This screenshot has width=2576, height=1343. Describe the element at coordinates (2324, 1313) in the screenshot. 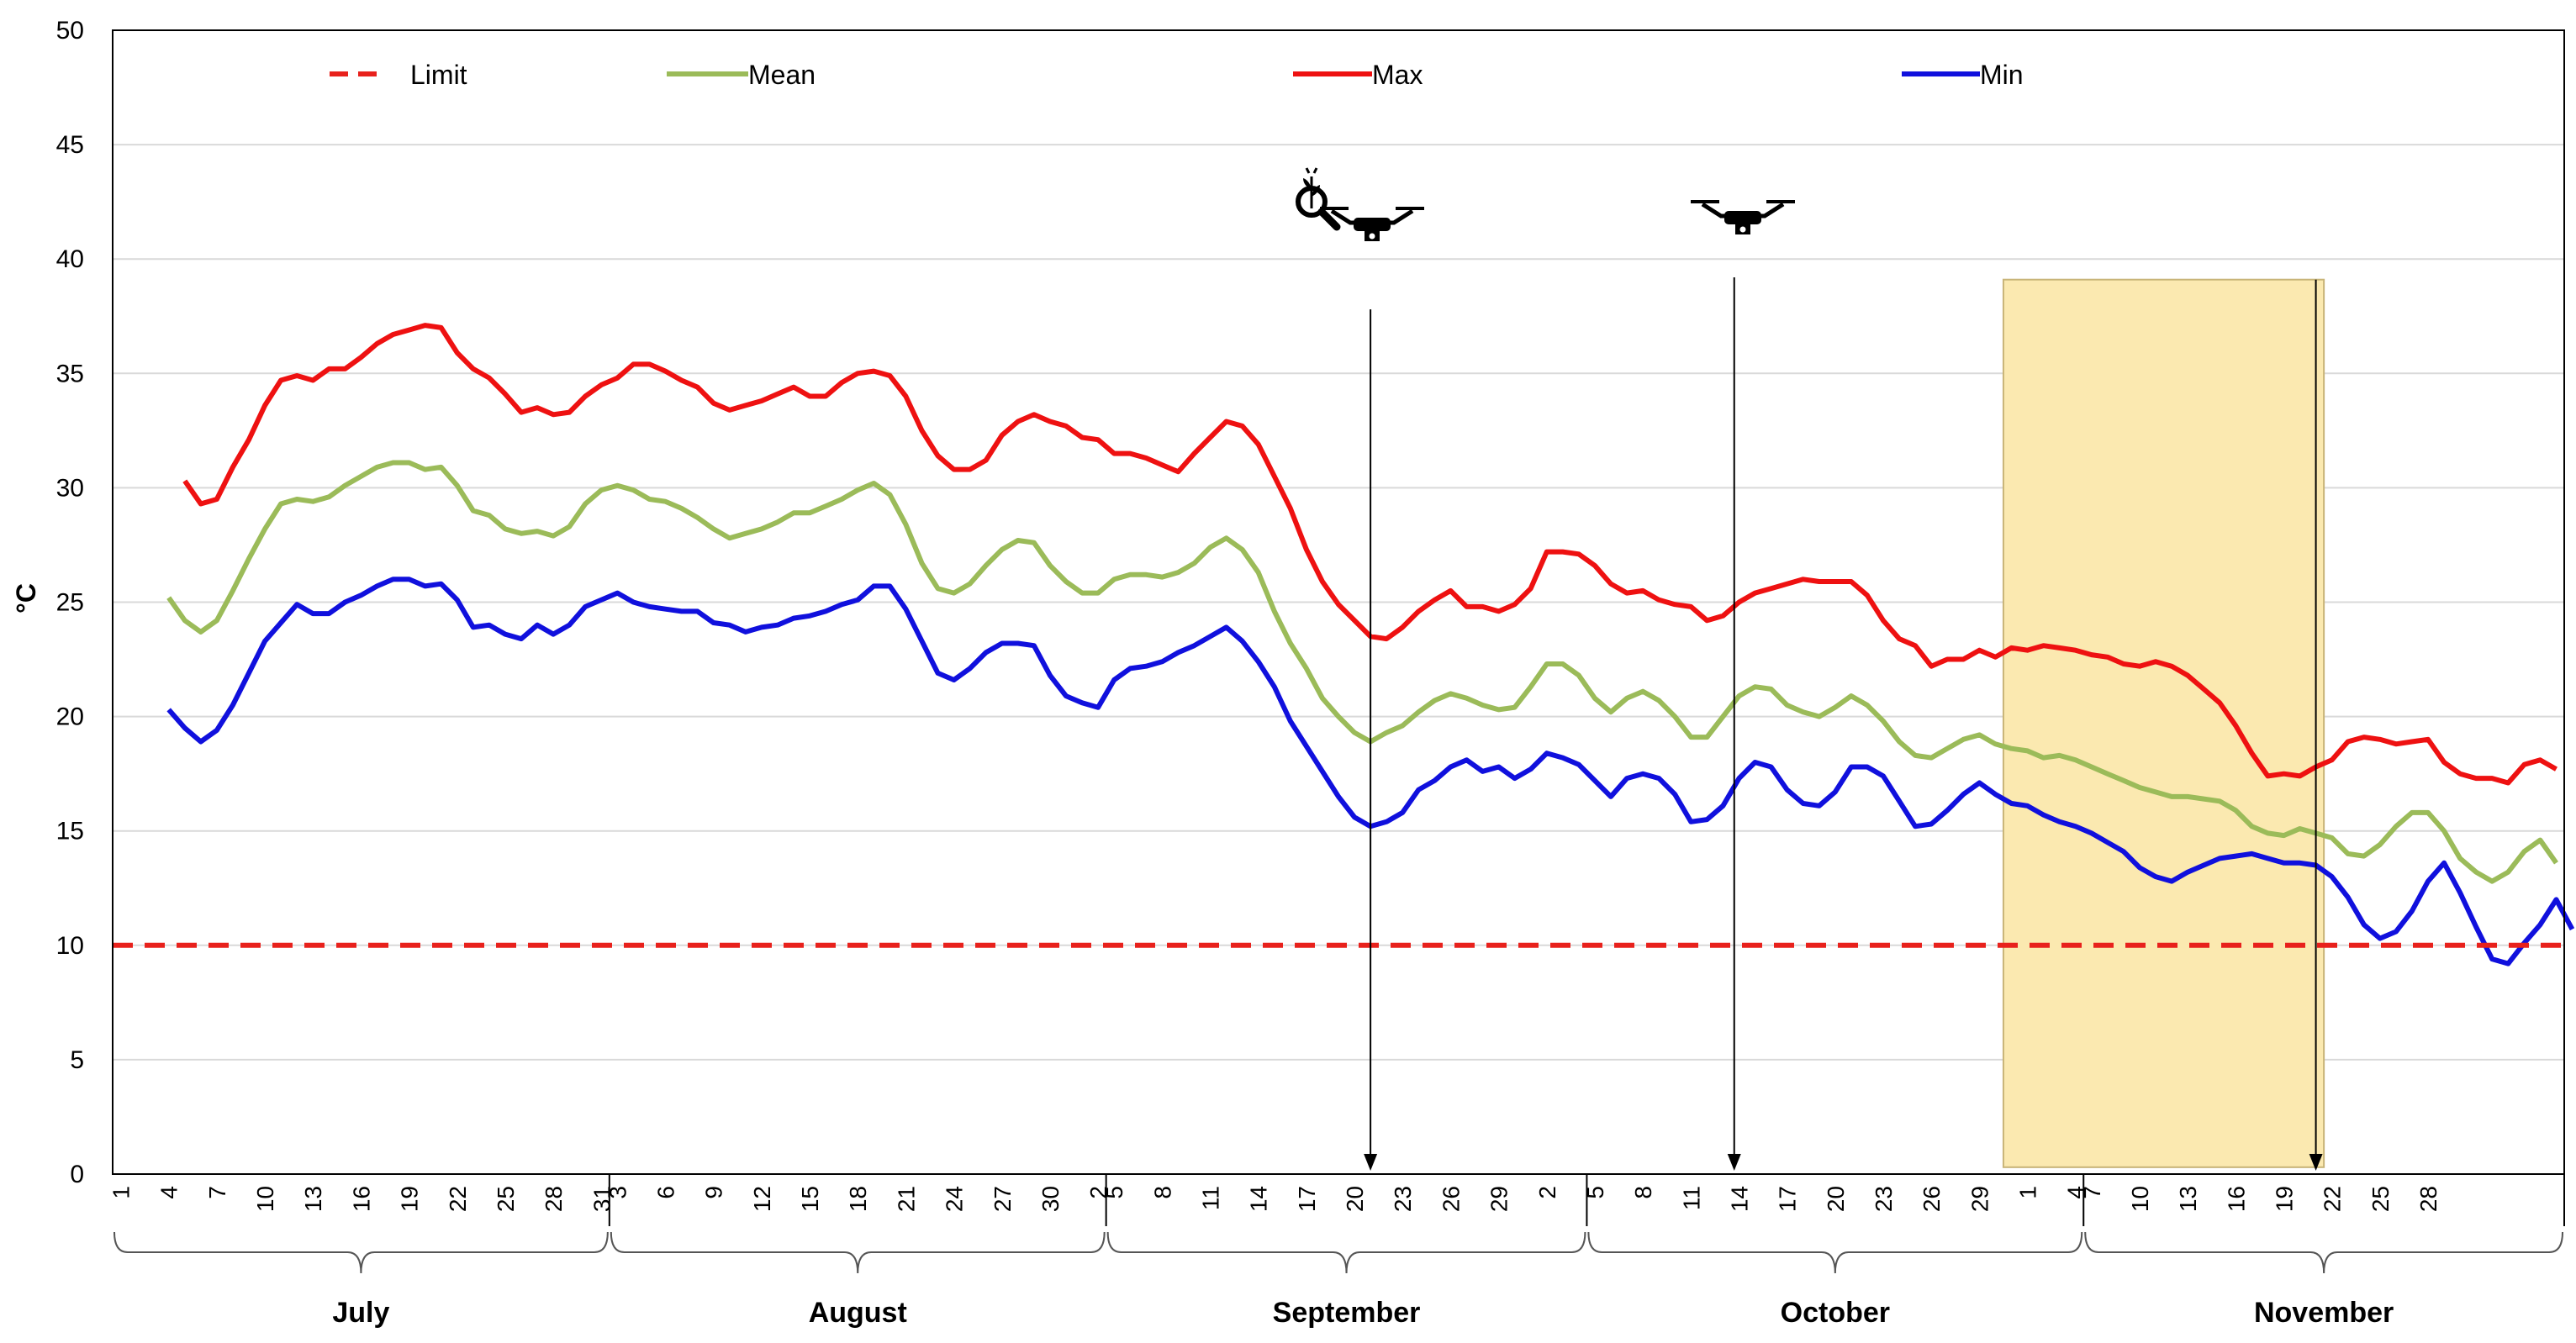

I see `month-label: November` at that location.